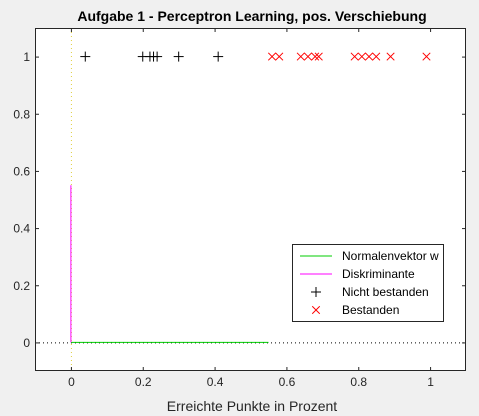  I want to click on x-tick-label: 1, so click(430, 382).